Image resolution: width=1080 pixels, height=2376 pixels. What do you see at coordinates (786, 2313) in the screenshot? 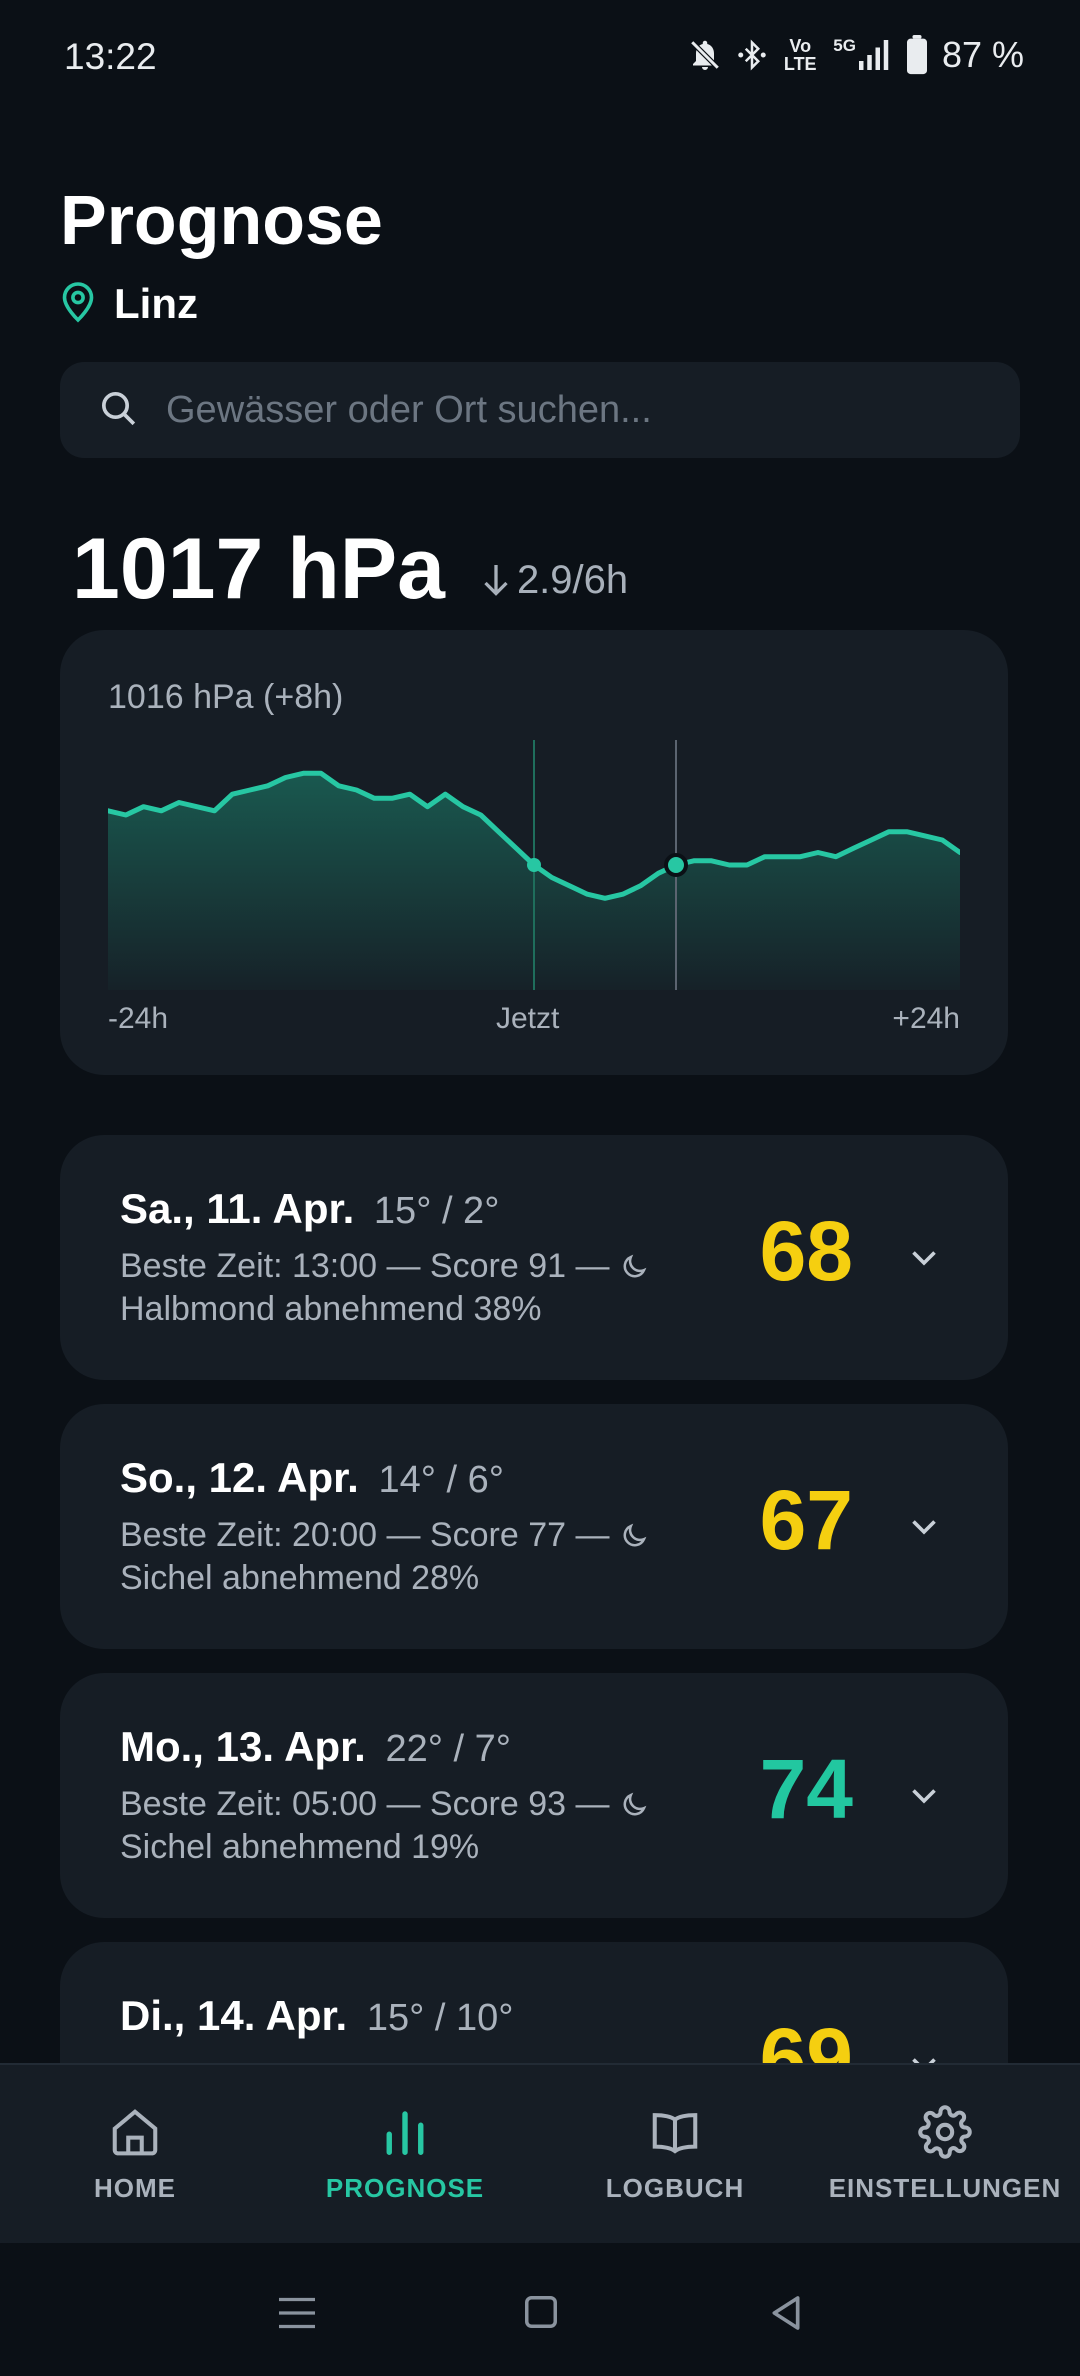
I see `back-icon` at bounding box center [786, 2313].